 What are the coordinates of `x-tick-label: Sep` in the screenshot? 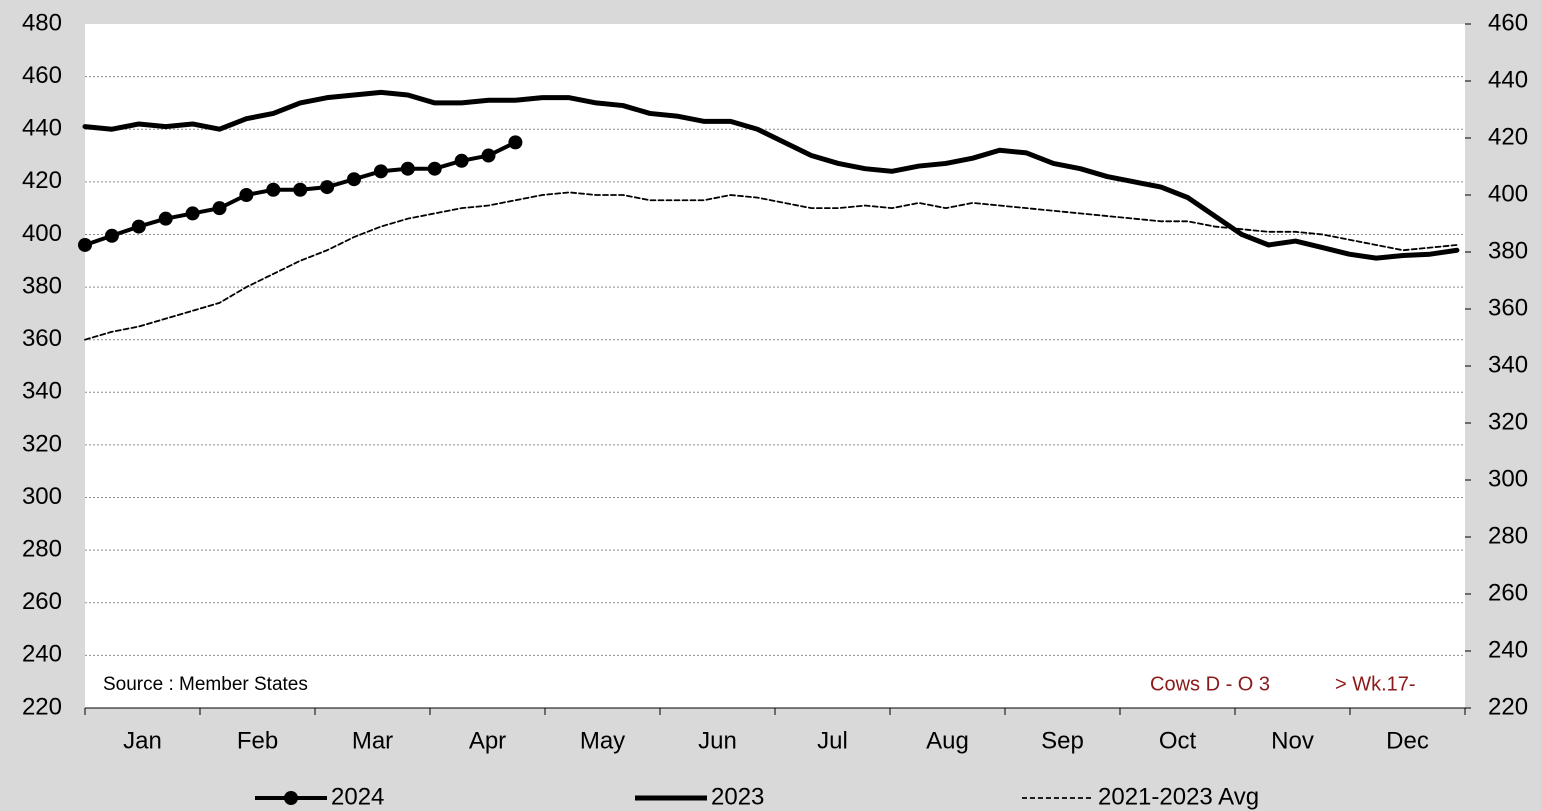 It's located at (1062, 740).